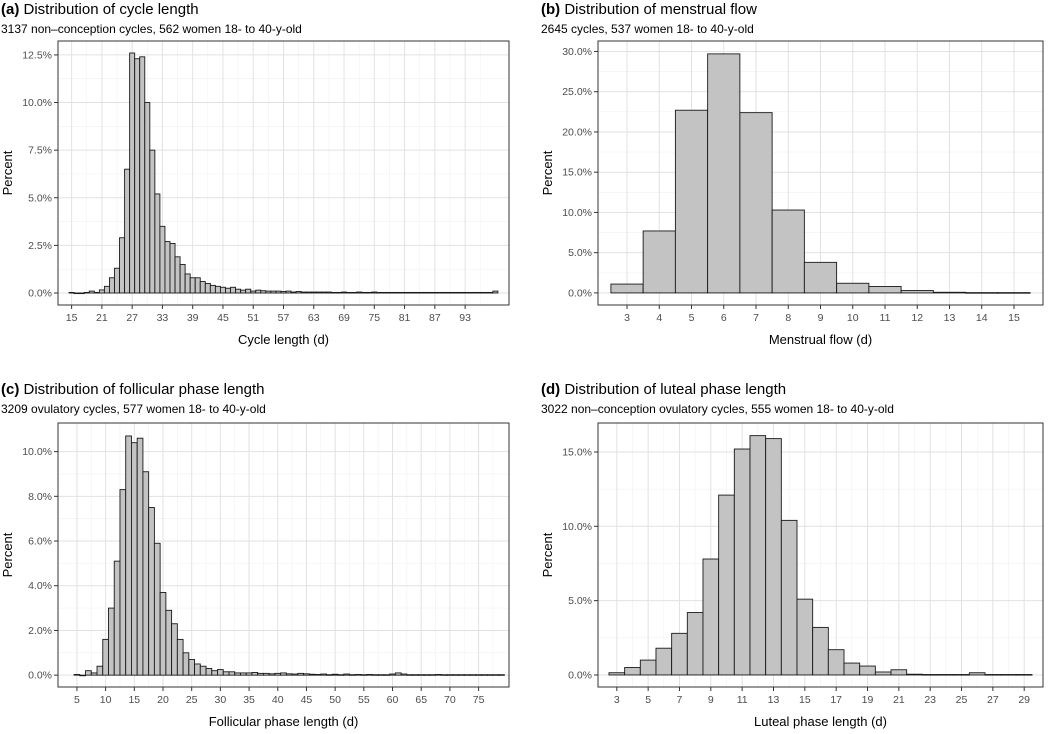  I want to click on x-tick-label: 11, so click(885, 318).